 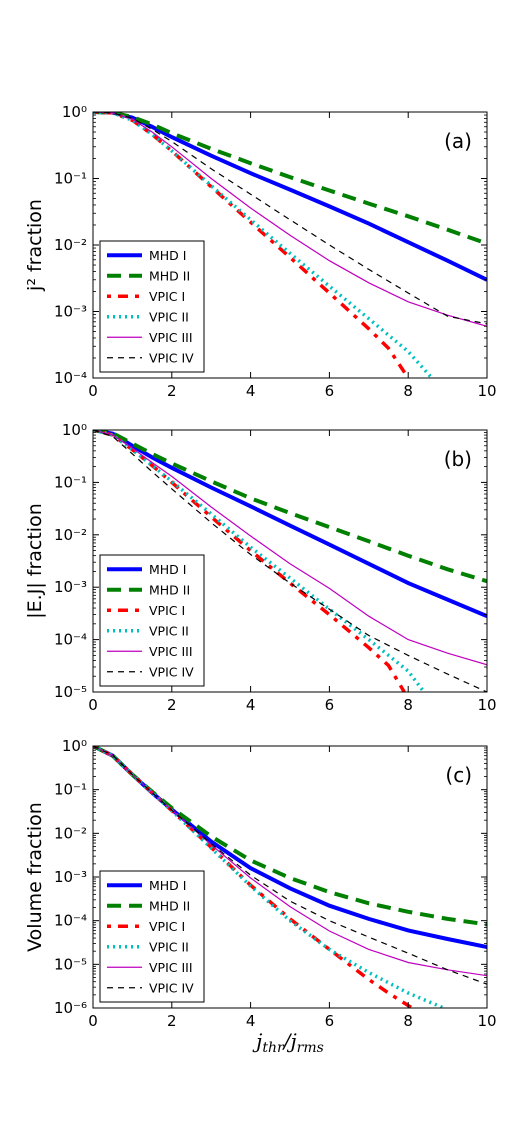 I want to click on series-line-vpic-iv, so click(x=290, y=218).